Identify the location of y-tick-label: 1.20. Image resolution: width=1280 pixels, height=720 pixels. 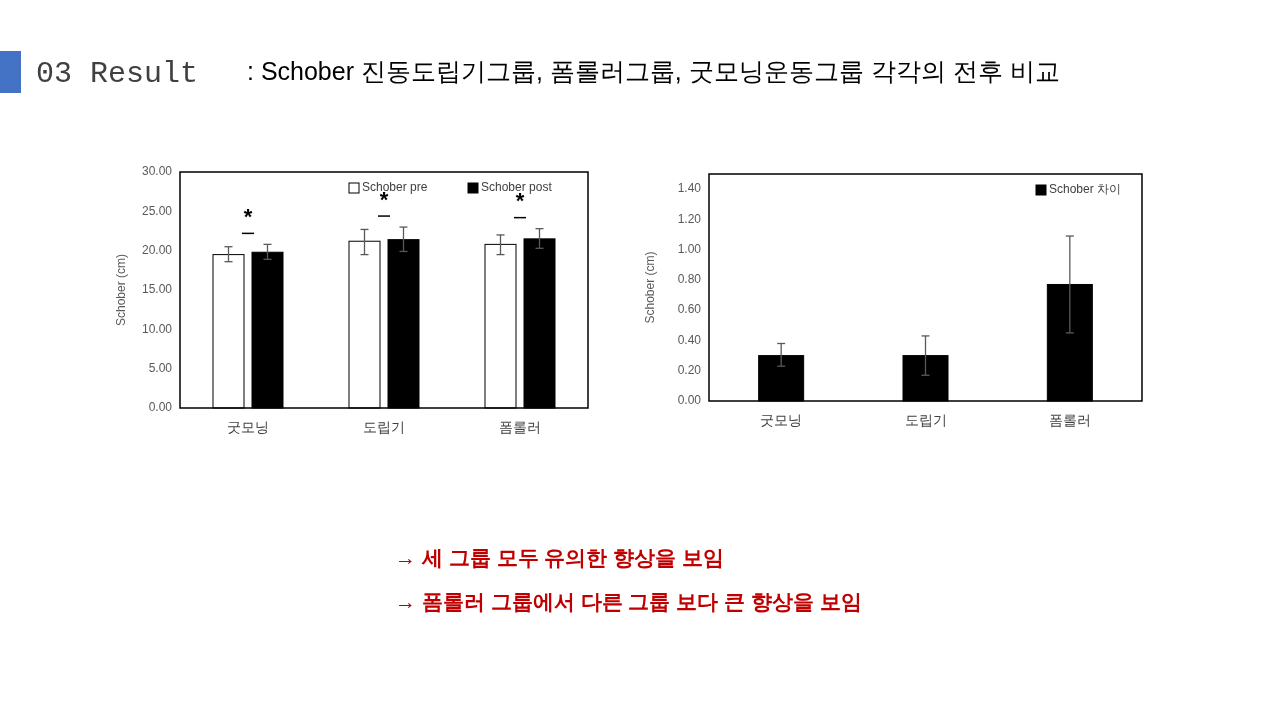
(689, 218).